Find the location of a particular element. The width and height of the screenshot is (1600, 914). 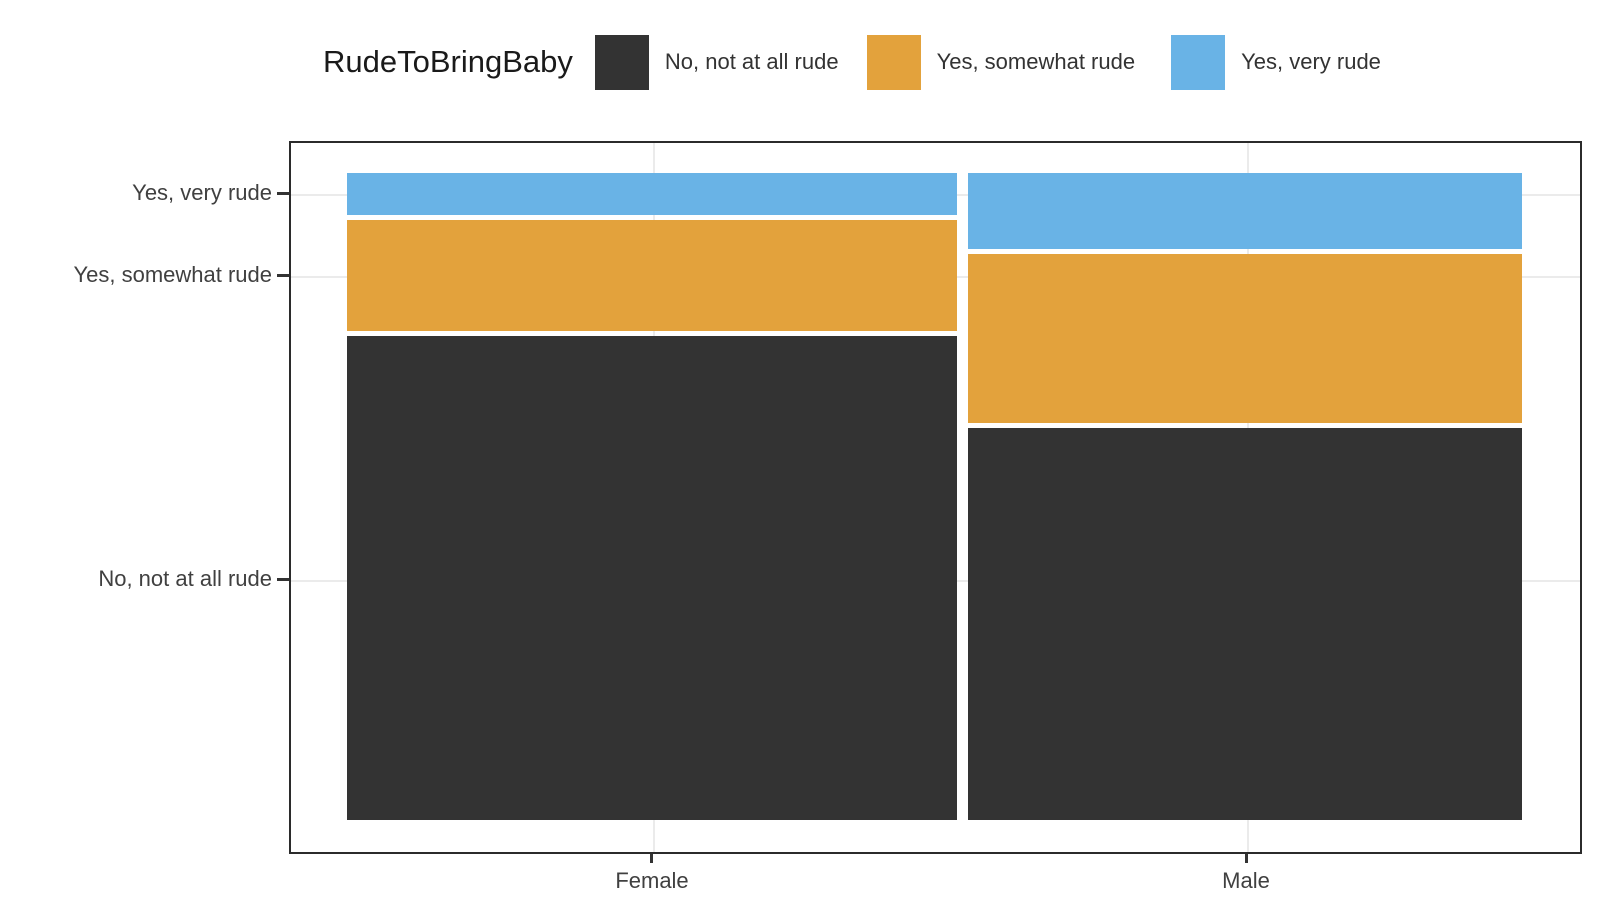

legend-swatch-yes-very-rude is located at coordinates (1198, 62).